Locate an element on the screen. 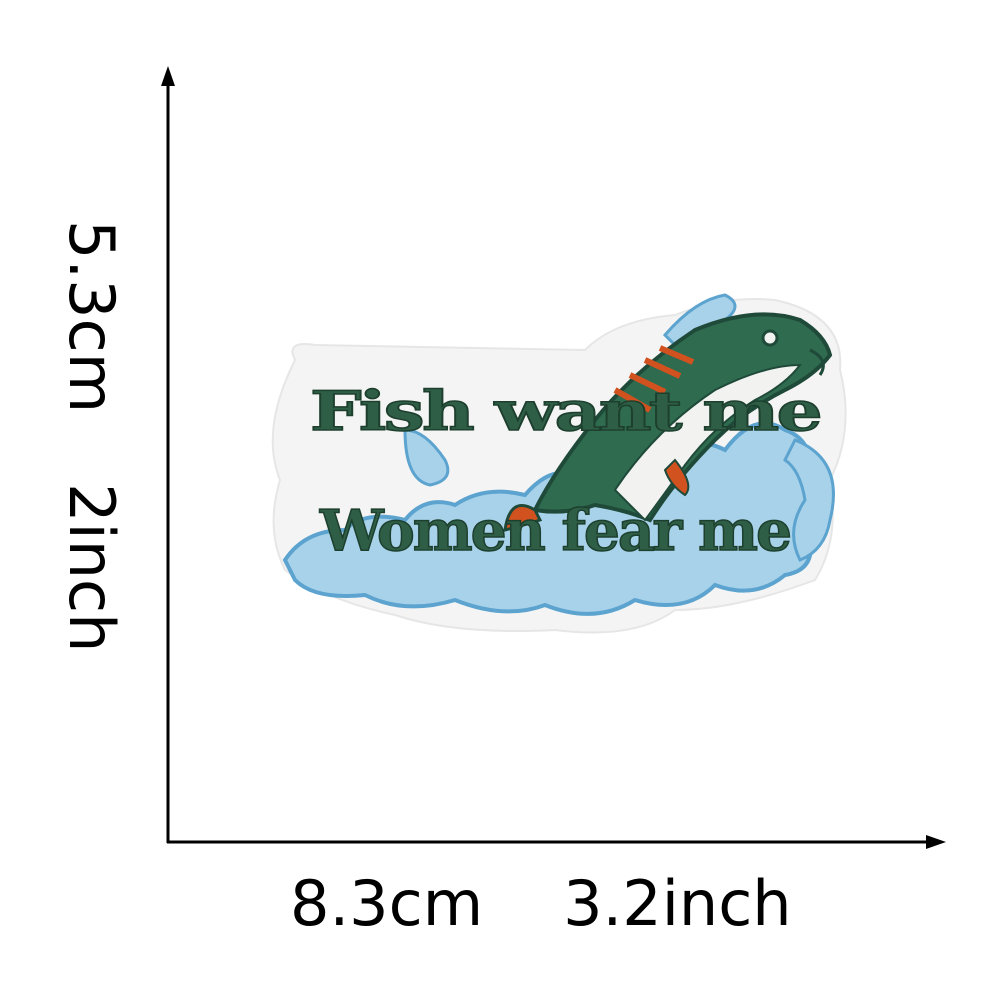 The height and width of the screenshot is (1000, 1000). patch-line-1: Fish want me is located at coordinates (565, 411).